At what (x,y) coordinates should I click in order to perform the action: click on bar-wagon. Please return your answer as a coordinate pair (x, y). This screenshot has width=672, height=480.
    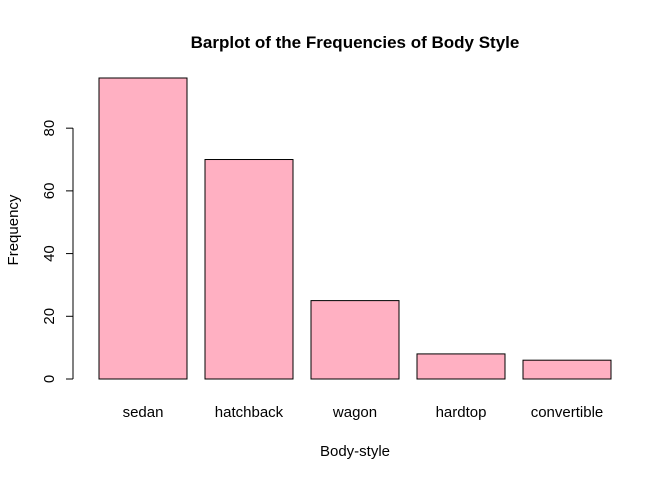
    Looking at the image, I should click on (355, 340).